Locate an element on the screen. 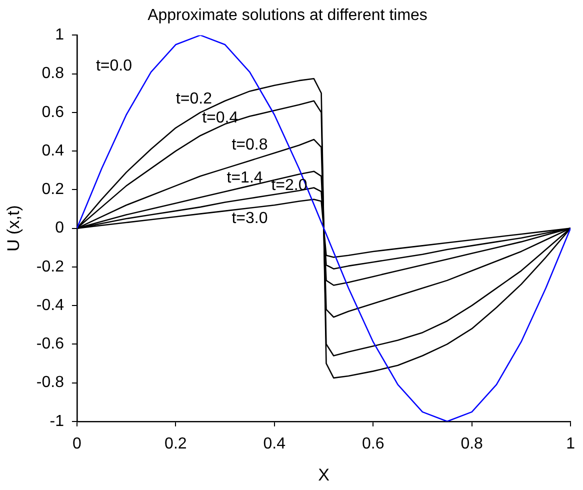  annotation: t=0.4 is located at coordinates (220, 118).